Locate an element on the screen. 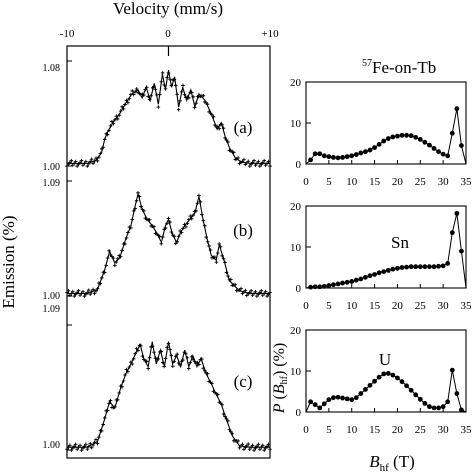 Image resolution: width=474 pixels, height=473 pixels. distribution-panel-frame is located at coordinates (386, 247).